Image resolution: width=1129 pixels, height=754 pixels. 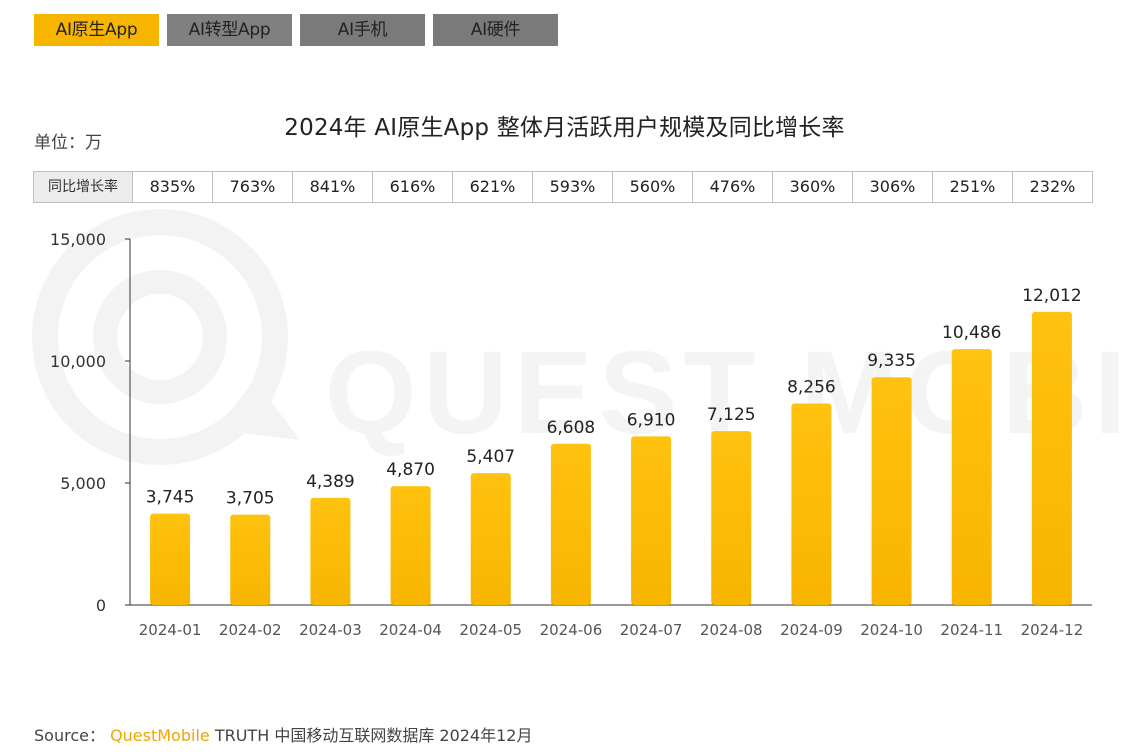 What do you see at coordinates (651, 630) in the screenshot?
I see `x-tick-label: 2024-07` at bounding box center [651, 630].